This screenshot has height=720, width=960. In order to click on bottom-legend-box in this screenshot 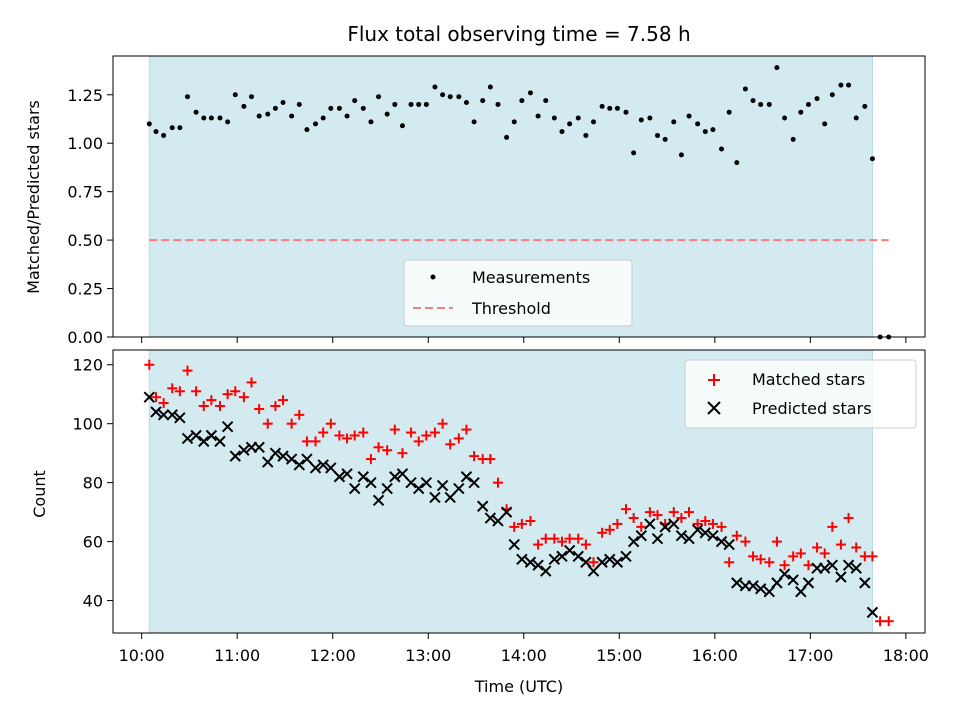, I will do `click(800, 394)`.